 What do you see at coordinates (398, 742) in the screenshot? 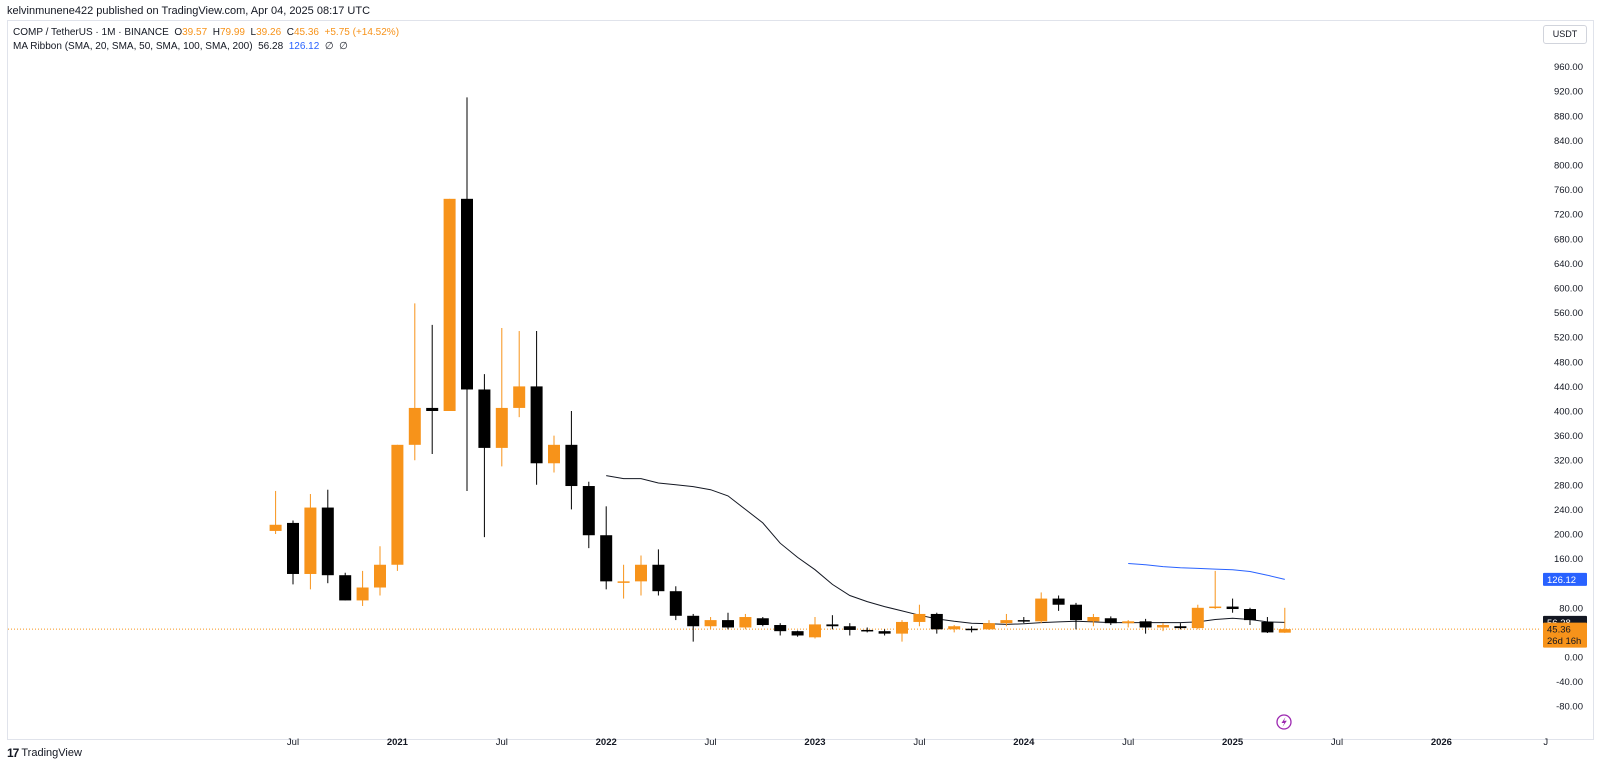
I see `x-tick-label: 2021` at bounding box center [398, 742].